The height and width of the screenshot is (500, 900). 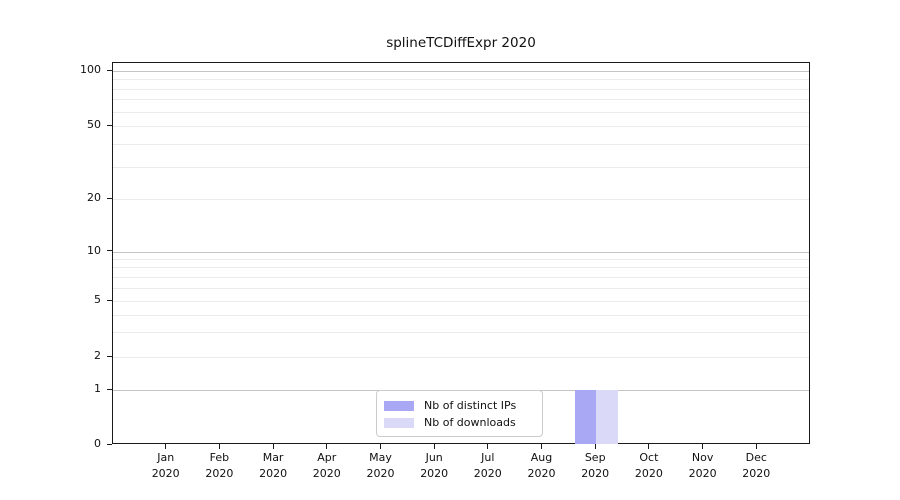 I want to click on y-tick-label: 0, so click(x=97, y=443).